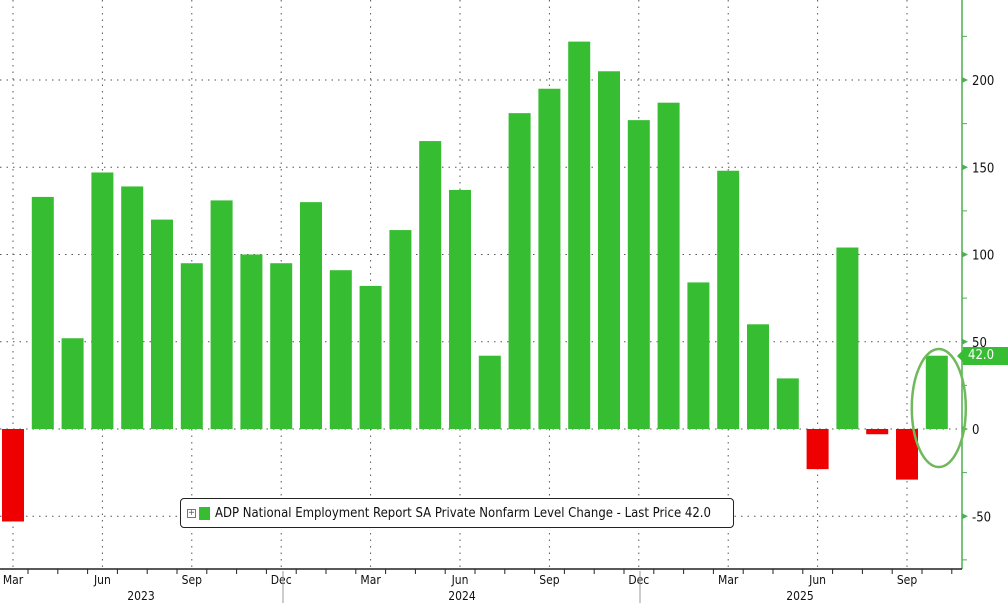 The height and width of the screenshot is (603, 1008). I want to click on expand-icon: +, so click(191, 512).